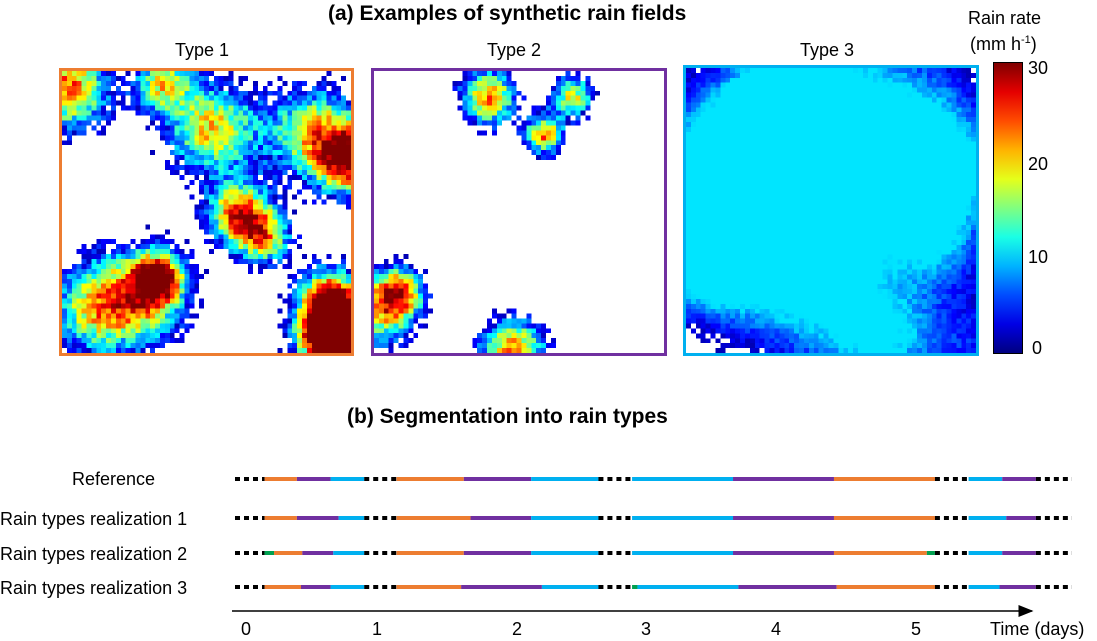 The height and width of the screenshot is (641, 1097). I want to click on colorbar-units-sup: -1, so click(1026, 40).